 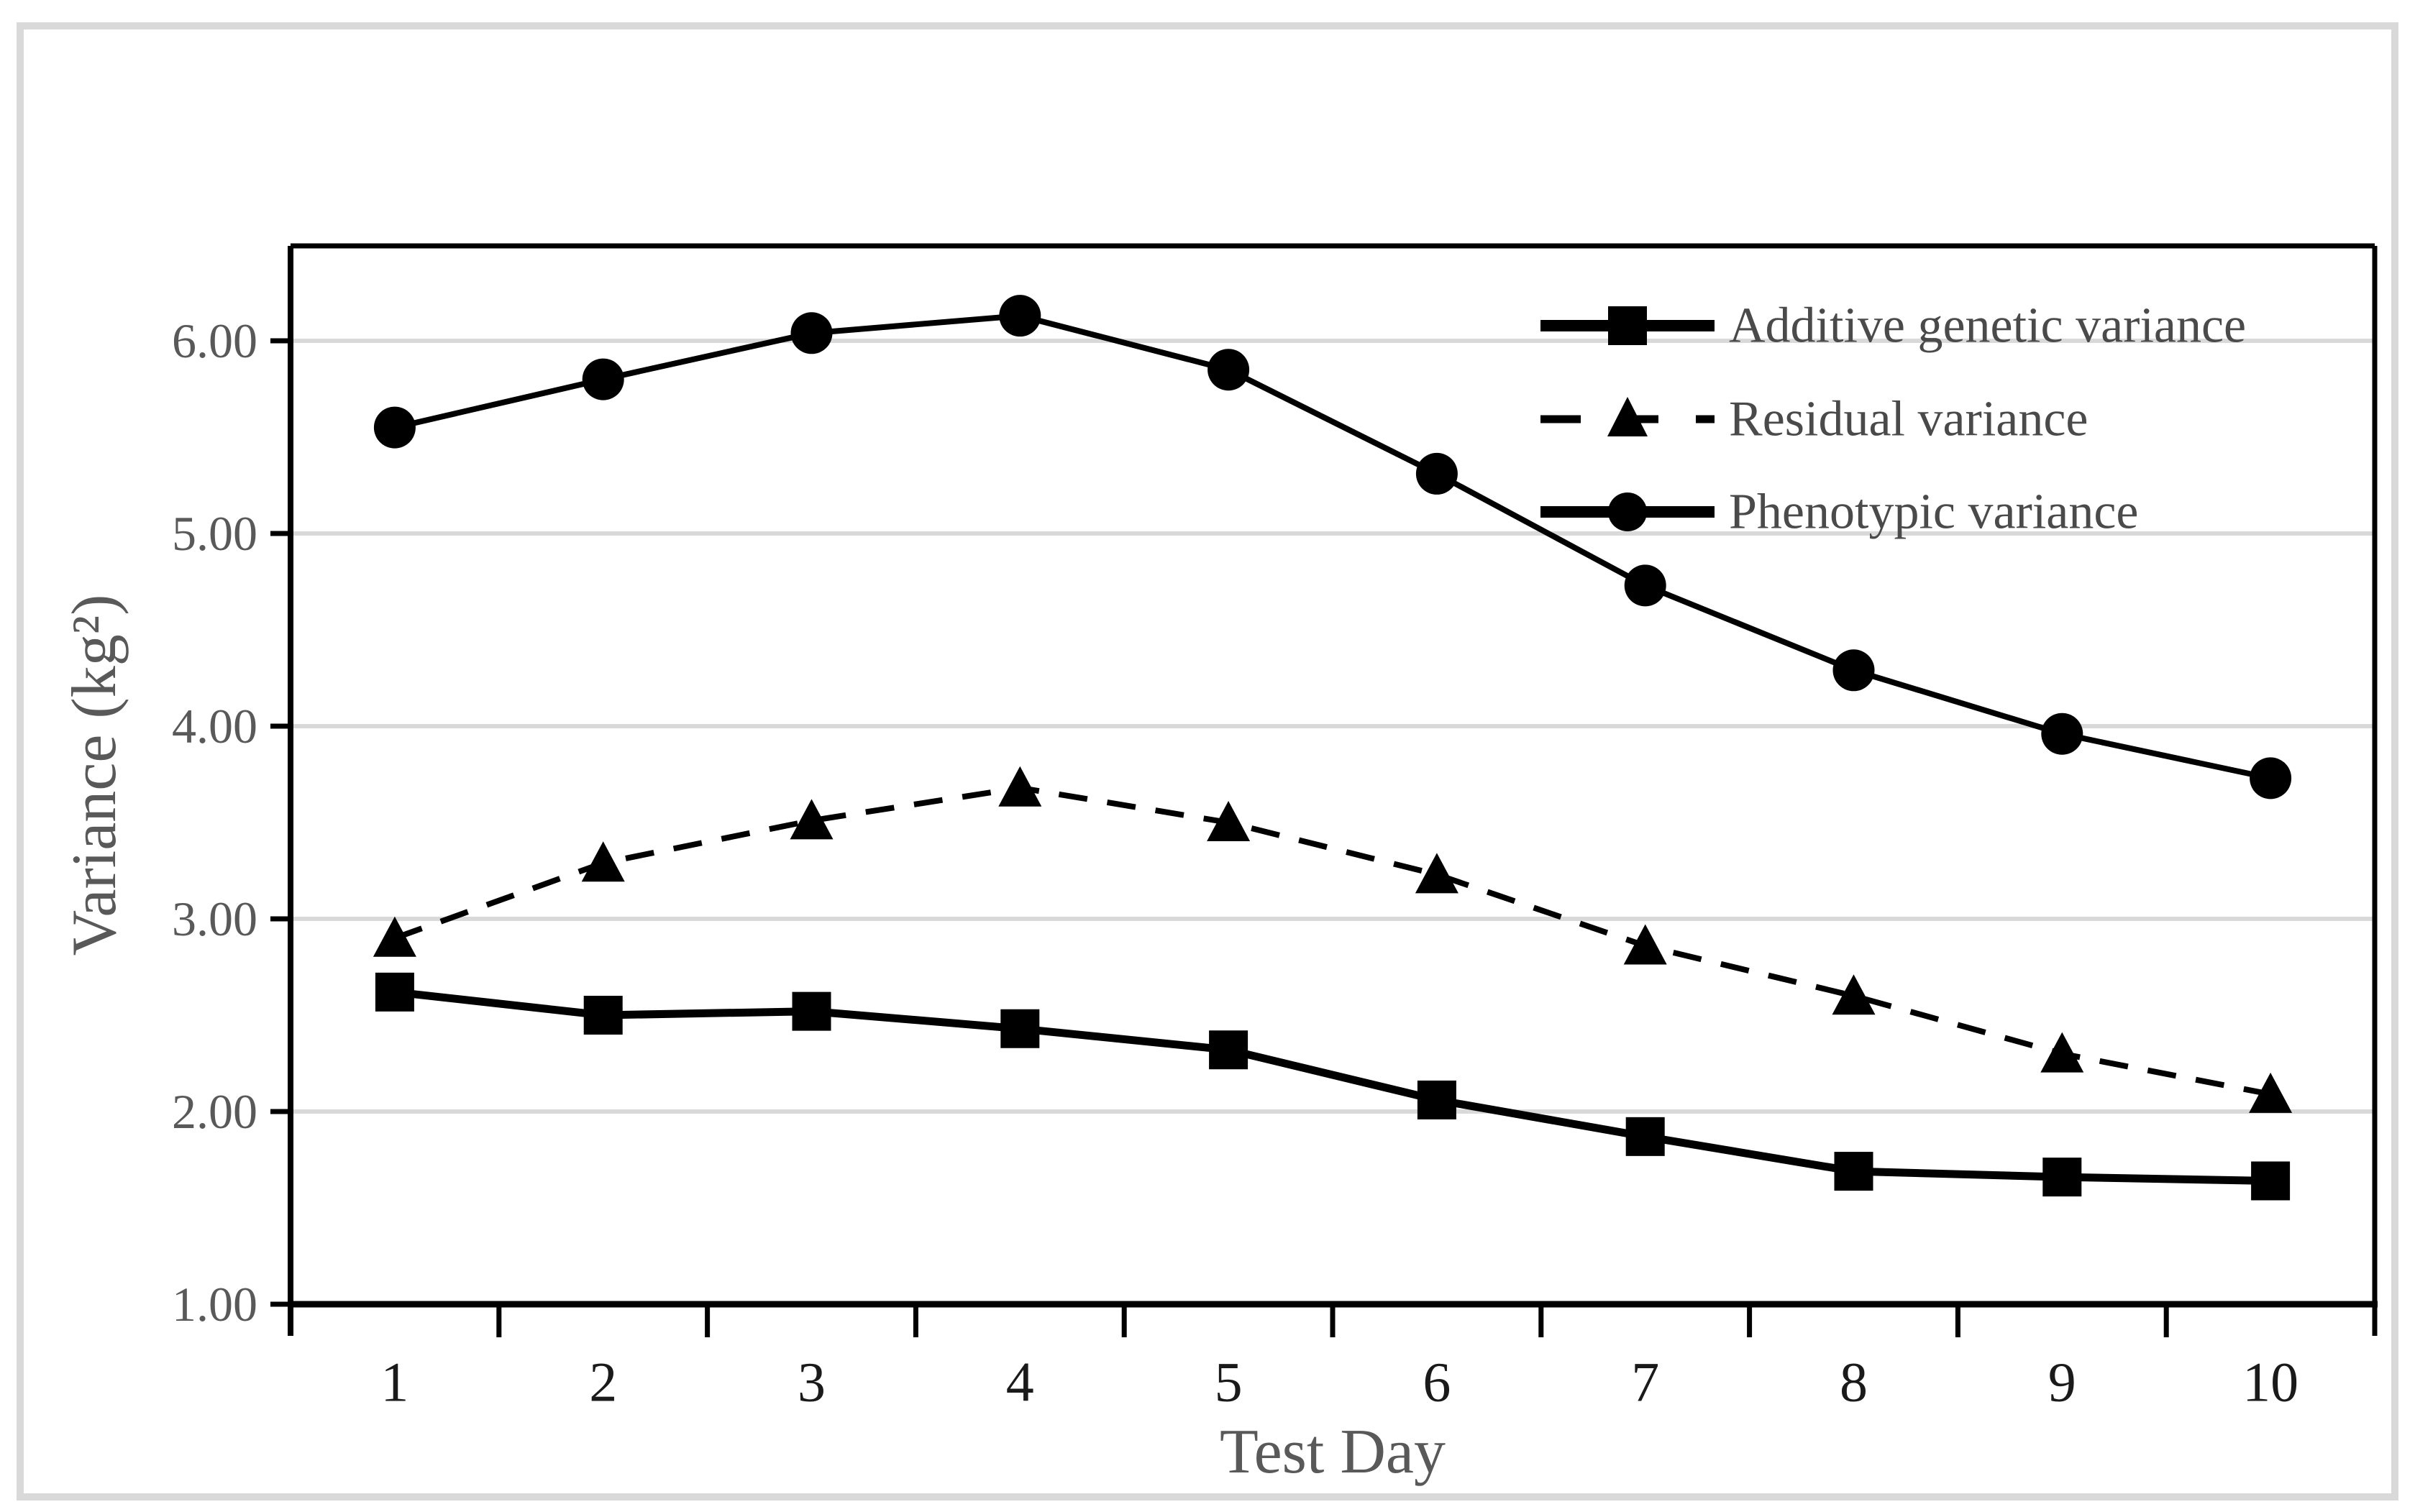 I want to click on legend-item-phenotypic: Phenotypic variance, so click(x=1839, y=512).